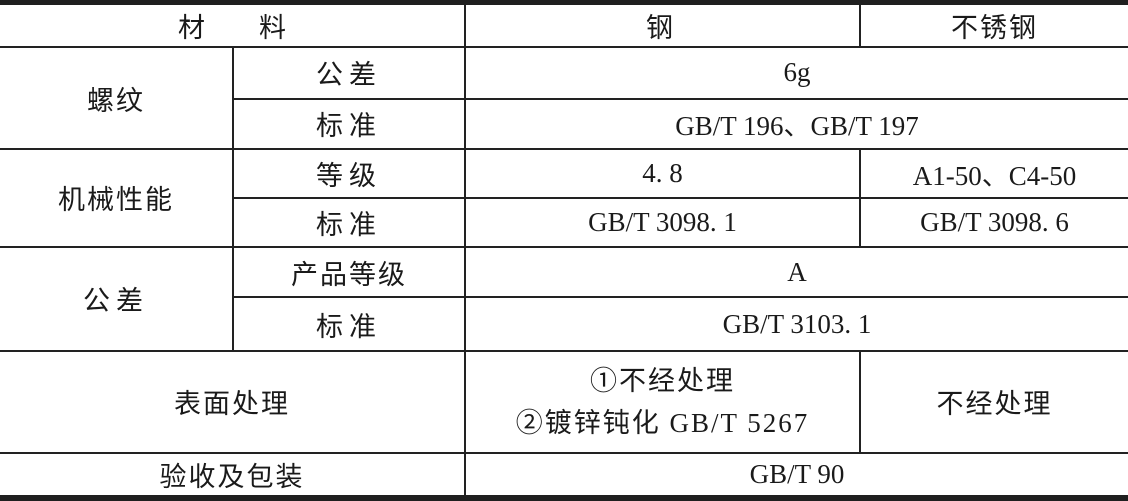 Image resolution: width=1128 pixels, height=501 pixels. Describe the element at coordinates (662, 422) in the screenshot. I see `surface-steel-option-2: ②镀锌钝化 GB/T 5267` at that location.